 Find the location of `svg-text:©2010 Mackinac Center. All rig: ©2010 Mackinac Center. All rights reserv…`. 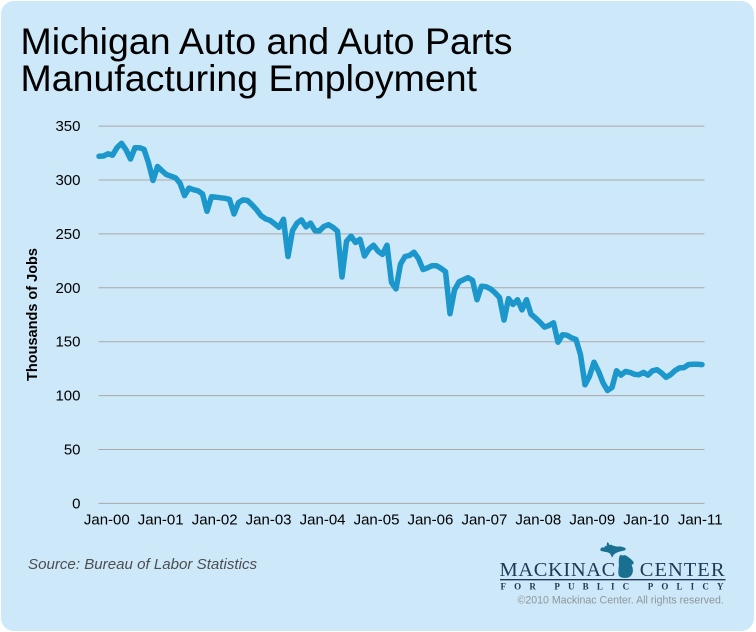

svg-text:©2010 Mackinac Center. All rig: ©2010 Mackinac Center. All rights reserv… is located at coordinates (621, 600).